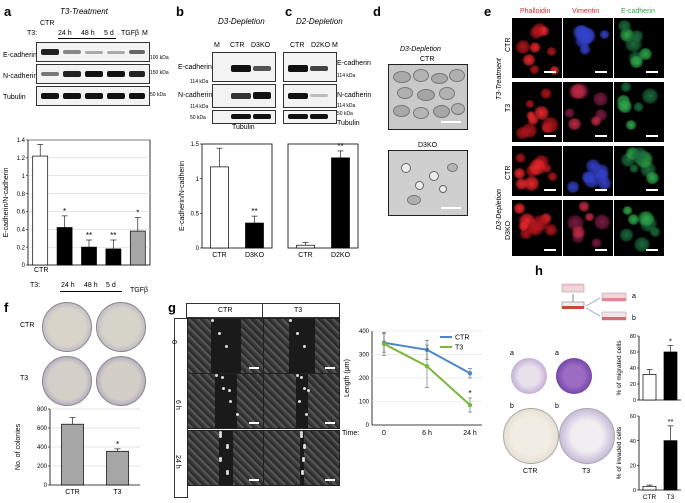 This screenshot has height=503, width=685. I want to click on mw-marker: 114 kDa, so click(199, 107).